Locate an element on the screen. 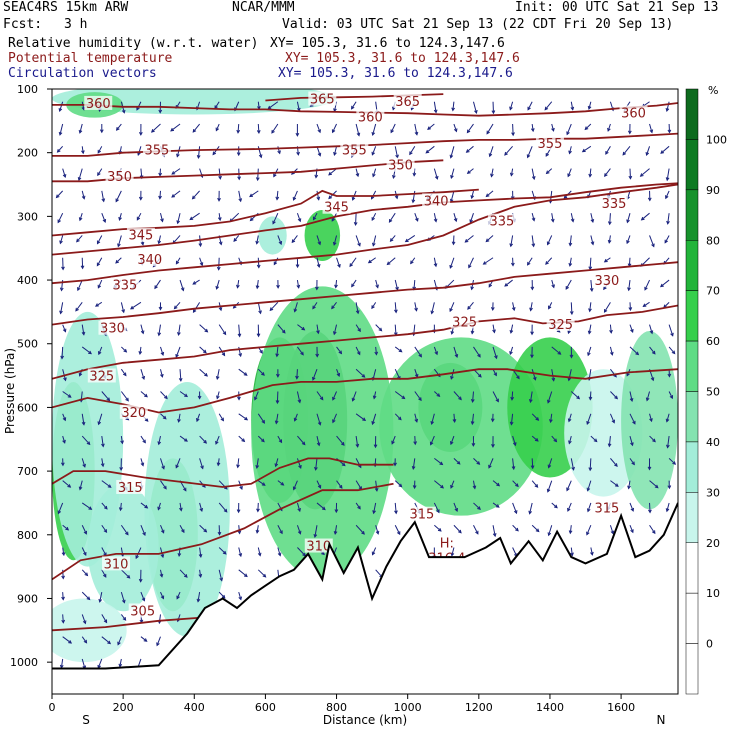 The height and width of the screenshot is (740, 740). theta-label-26: 310 is located at coordinates (116, 564).